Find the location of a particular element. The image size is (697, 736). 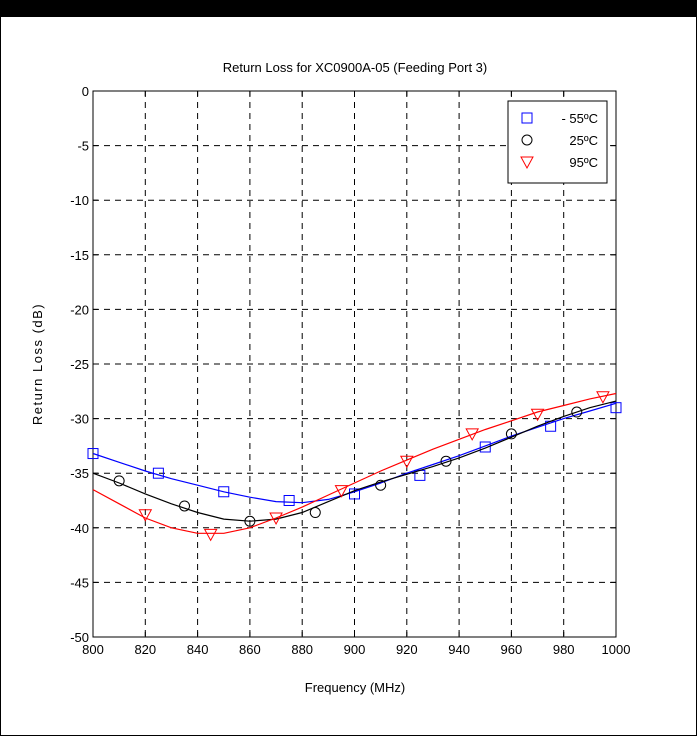

legend: - 55ºC 25ºC 95ºC is located at coordinates (557, 142).